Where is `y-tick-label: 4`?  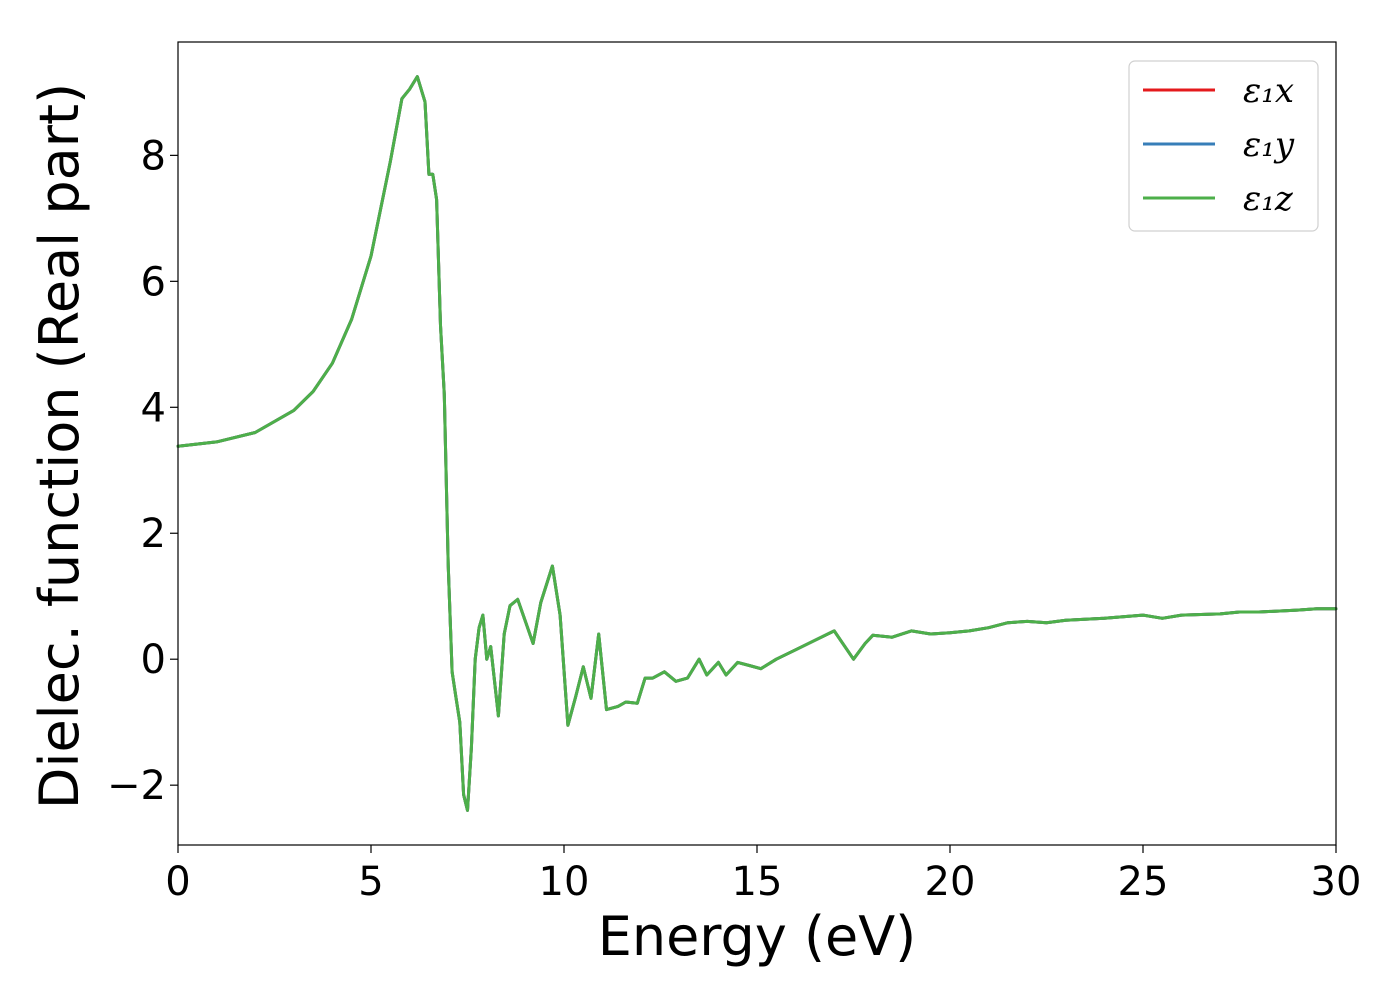 y-tick-label: 4 is located at coordinates (153, 408).